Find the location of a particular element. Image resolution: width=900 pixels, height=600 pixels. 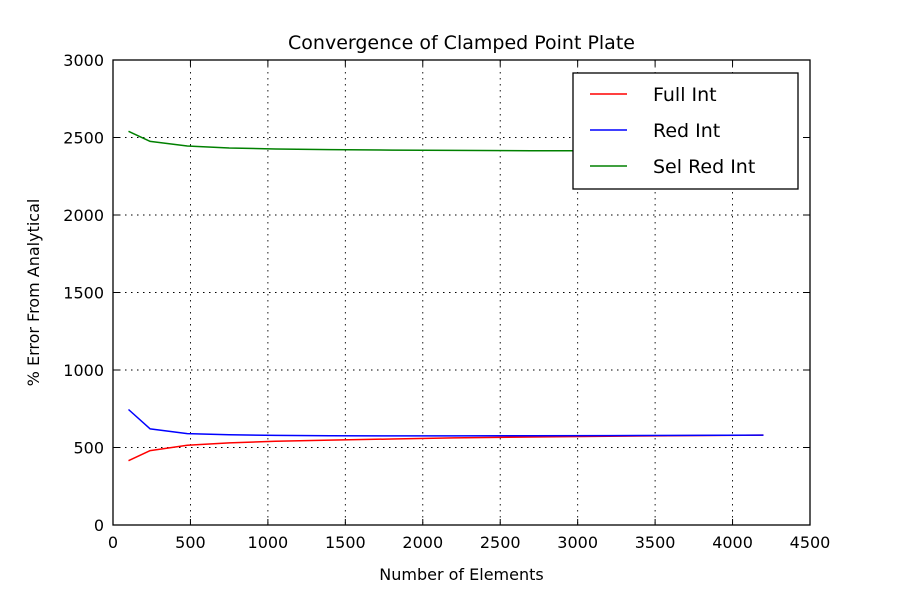

x-tick-labels: 0 500 1000 1500 2000 2500 3000 3500 4000 4500 is located at coordinates (469, 542).